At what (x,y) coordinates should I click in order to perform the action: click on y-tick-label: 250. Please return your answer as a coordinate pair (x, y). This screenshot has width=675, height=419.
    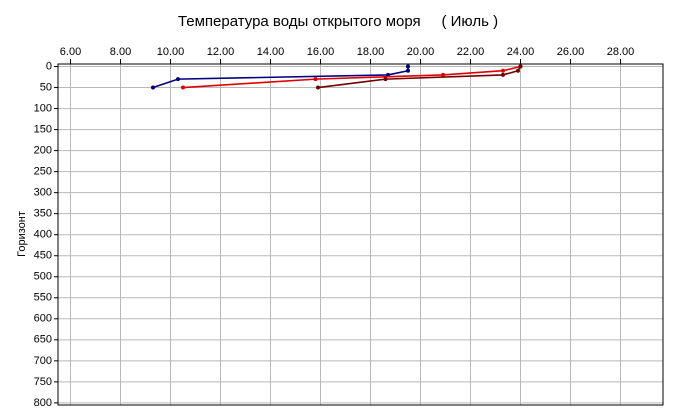
    Looking at the image, I should click on (43, 172).